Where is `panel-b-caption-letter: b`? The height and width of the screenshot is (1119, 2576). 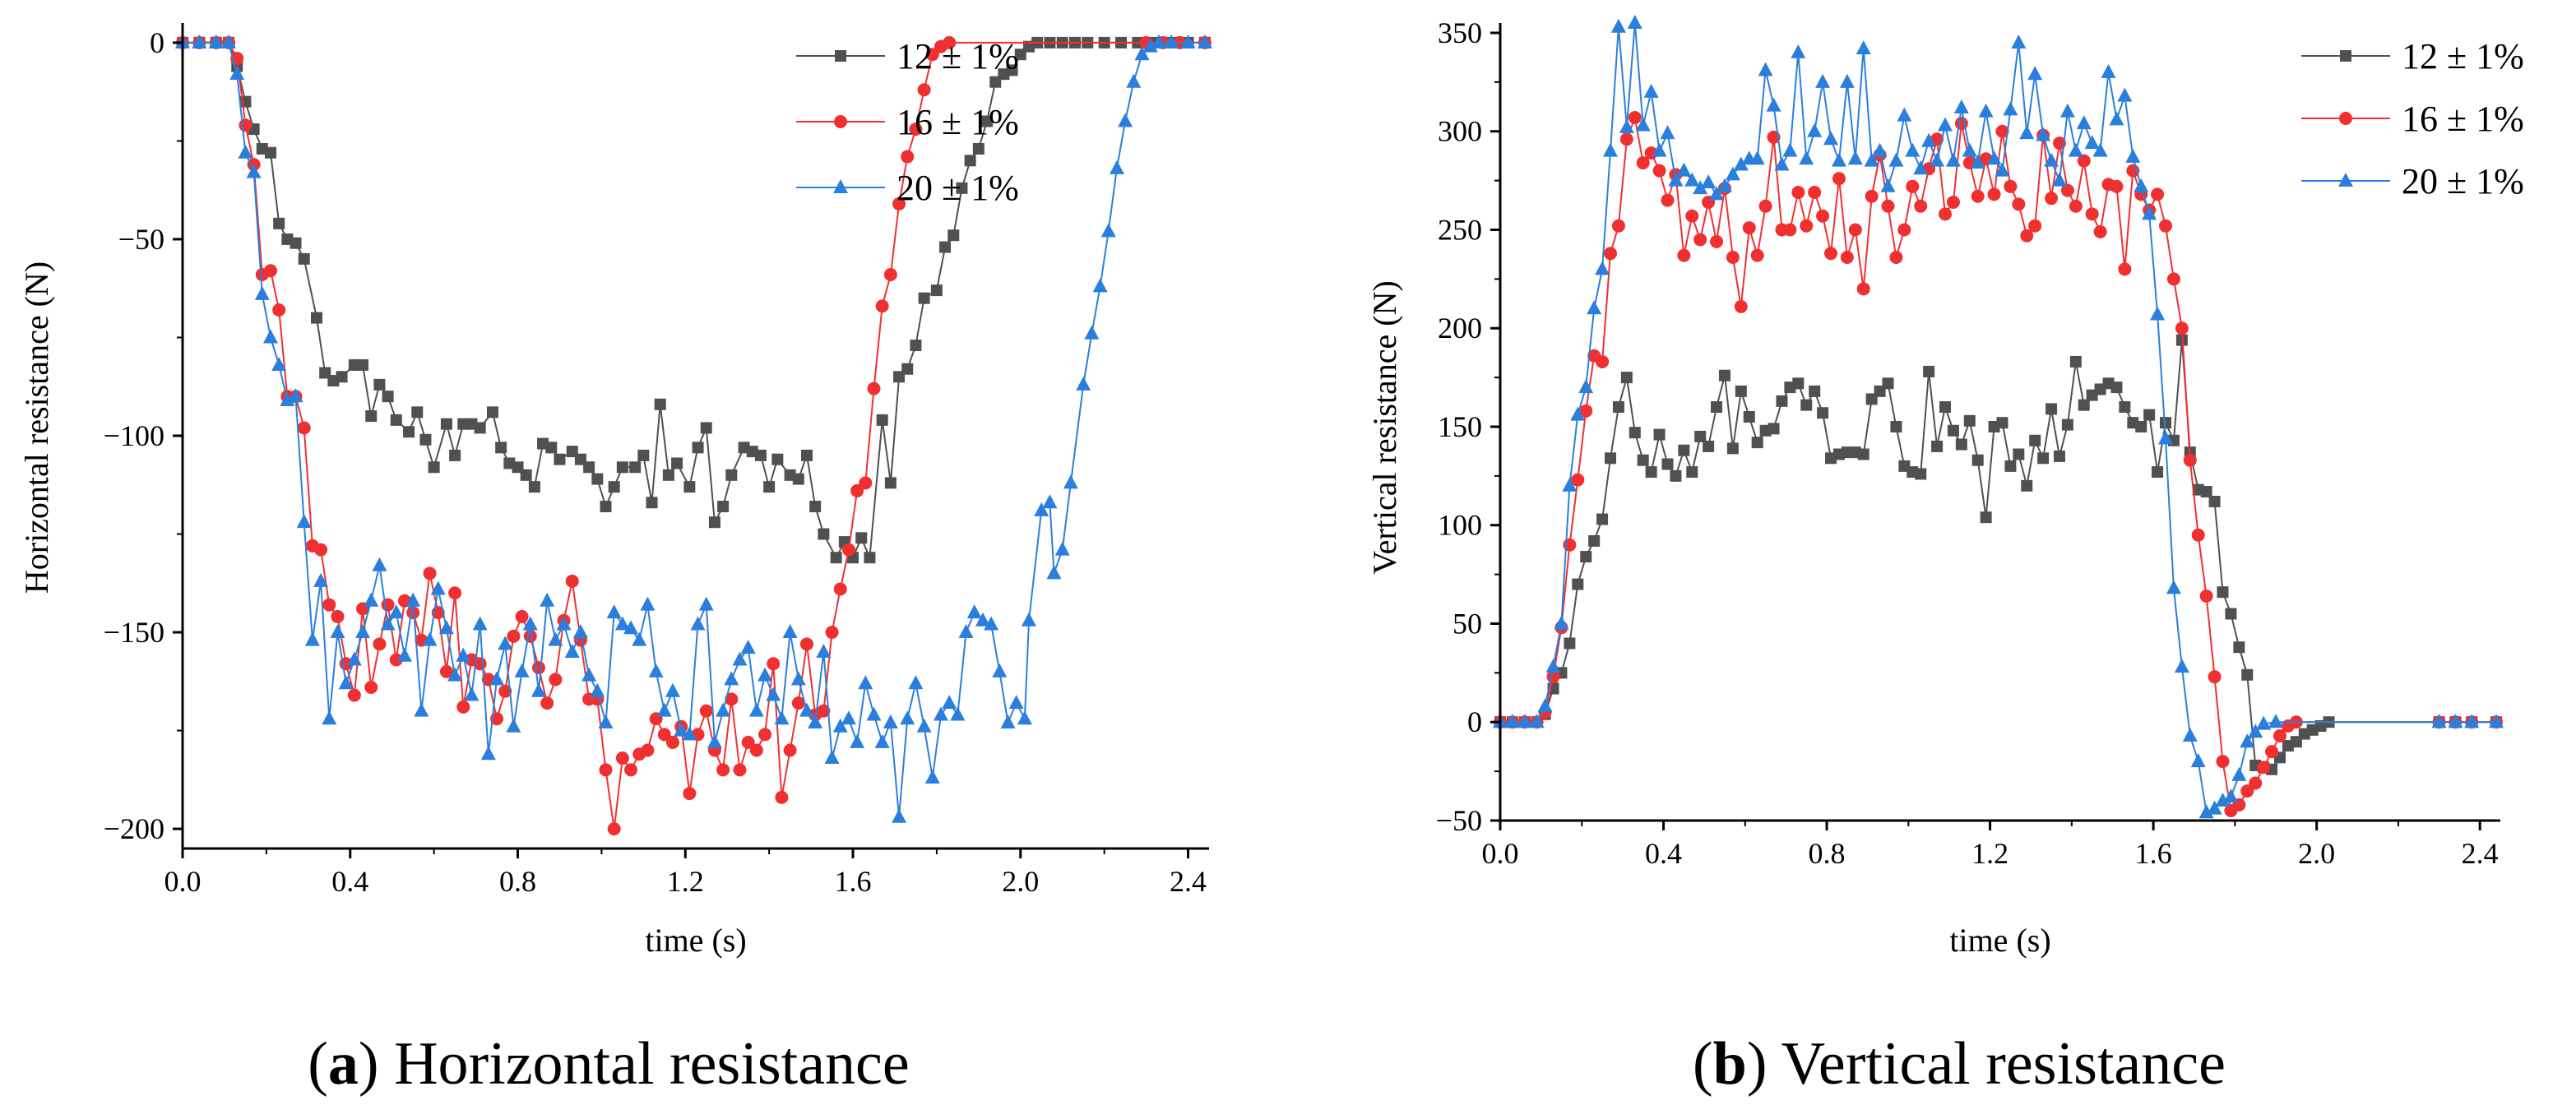 panel-b-caption-letter: b is located at coordinates (1730, 1064).